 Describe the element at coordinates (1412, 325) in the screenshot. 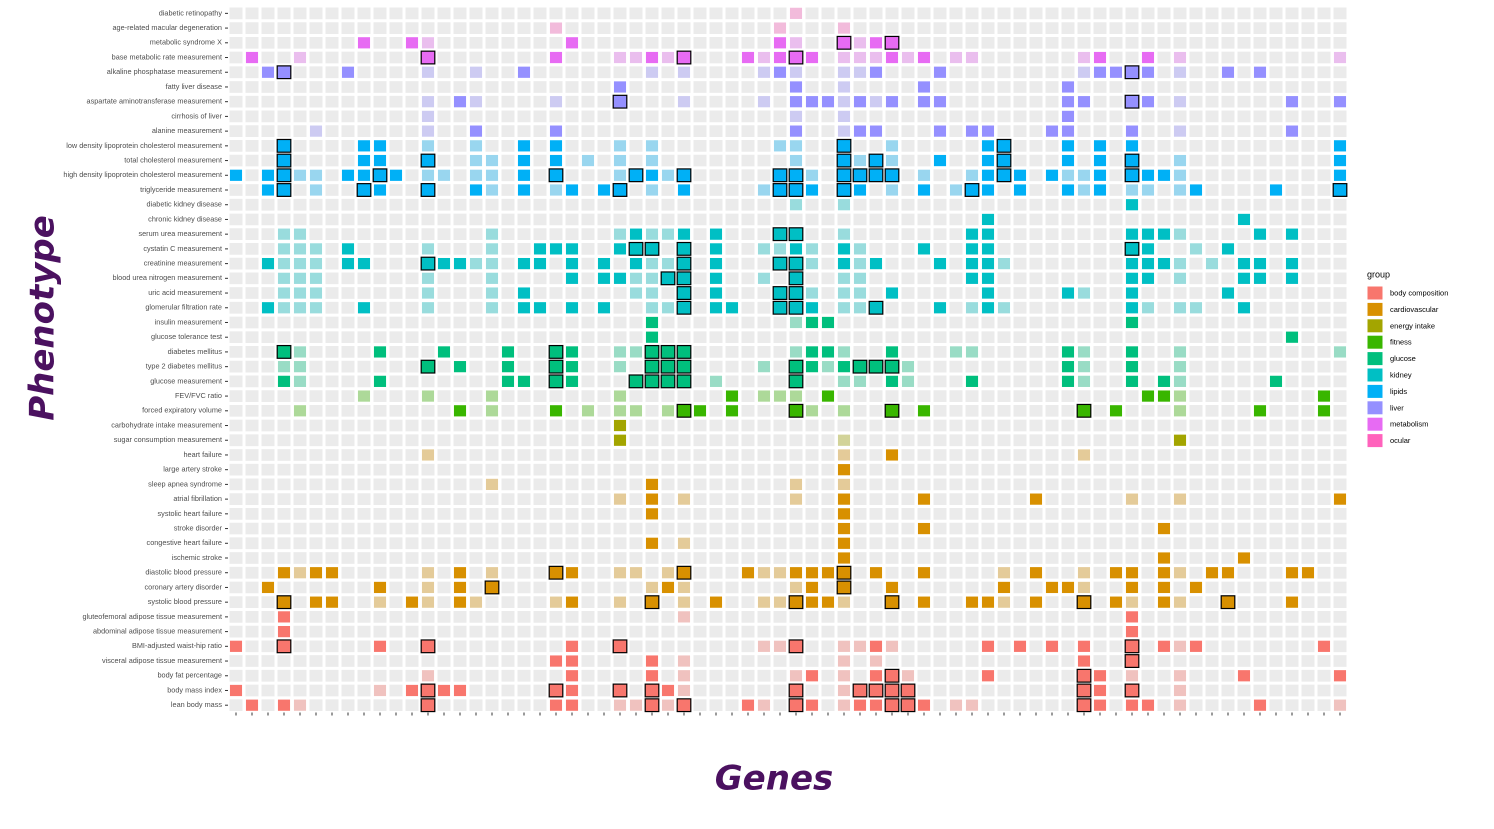

I see `legend-label: energy intake` at that location.